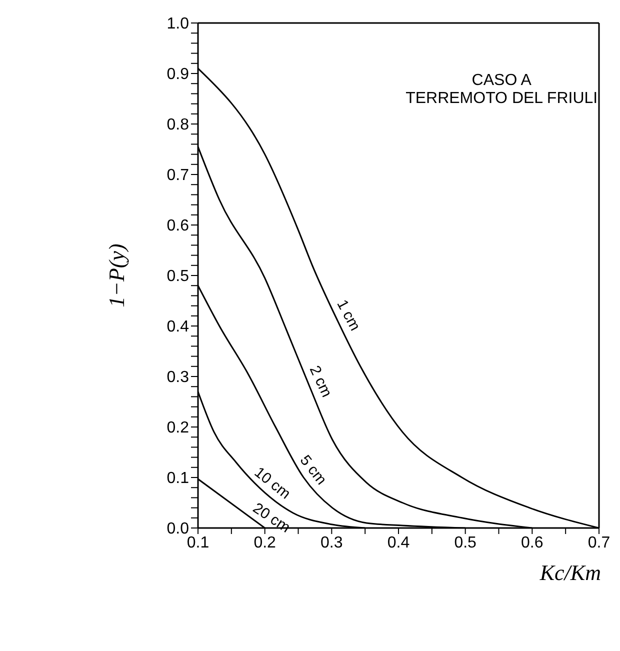 The height and width of the screenshot is (651, 620). What do you see at coordinates (465, 543) in the screenshot?
I see `x-tick-label: 0.5` at bounding box center [465, 543].